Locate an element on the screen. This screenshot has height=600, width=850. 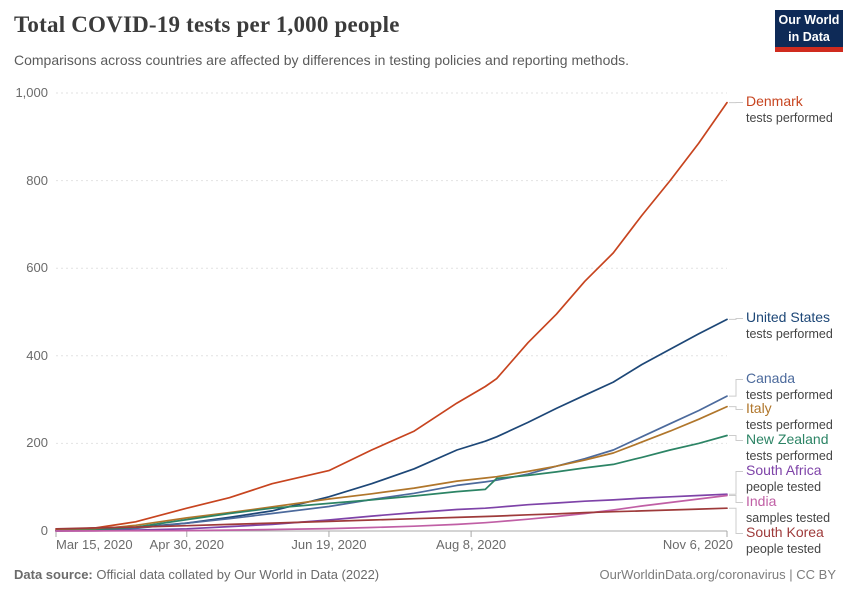
x-tick-label-mar-15-2020: Mar 15, 2020 is located at coordinates (94, 544).